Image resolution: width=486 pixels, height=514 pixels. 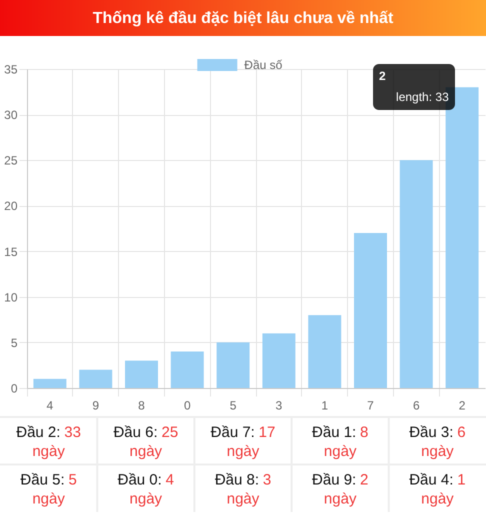 I want to click on text: Đầu 3: 6 ngày, so click(x=437, y=442).